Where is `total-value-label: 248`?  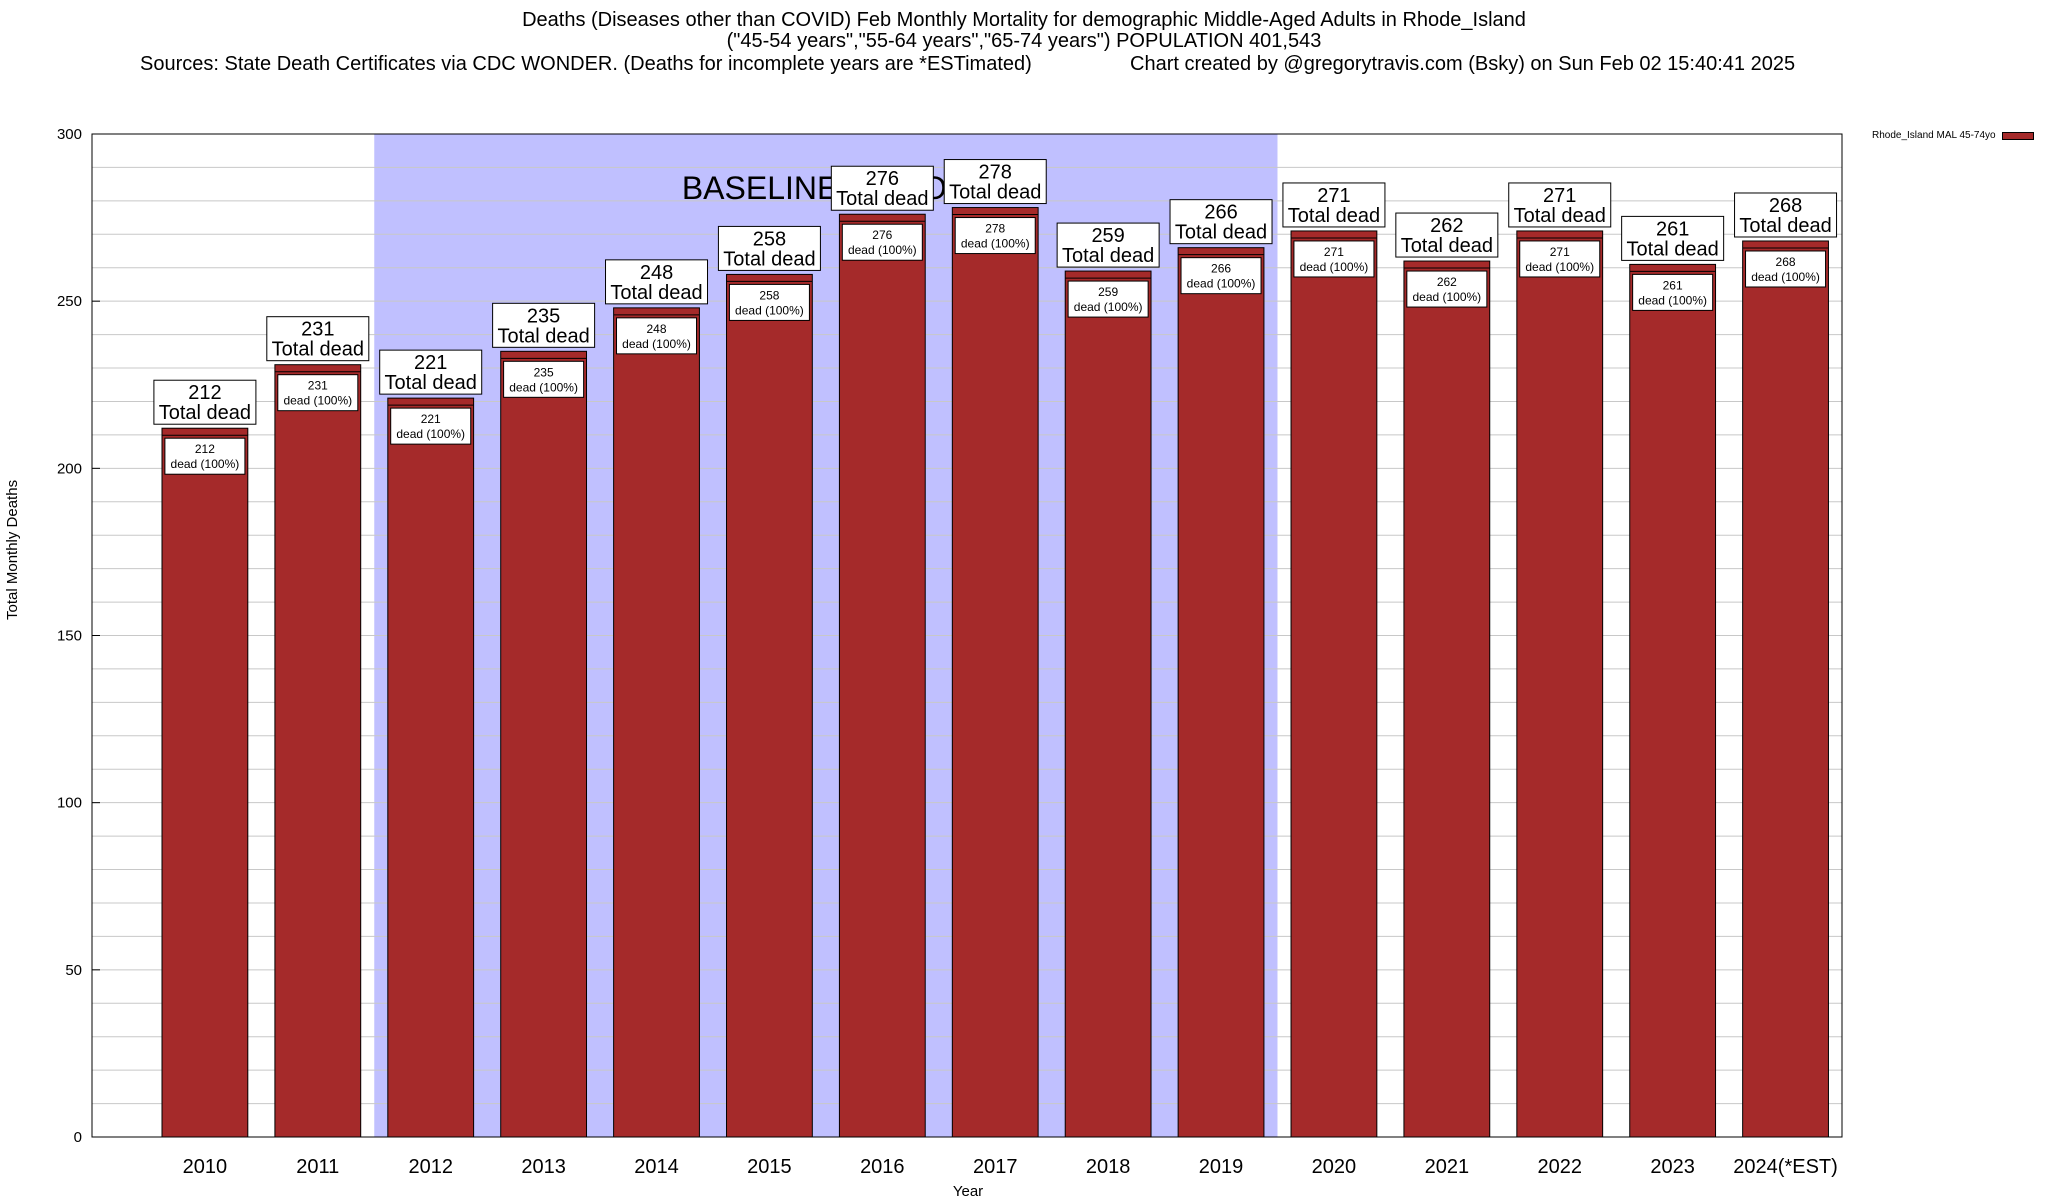 total-value-label: 248 is located at coordinates (656, 273).